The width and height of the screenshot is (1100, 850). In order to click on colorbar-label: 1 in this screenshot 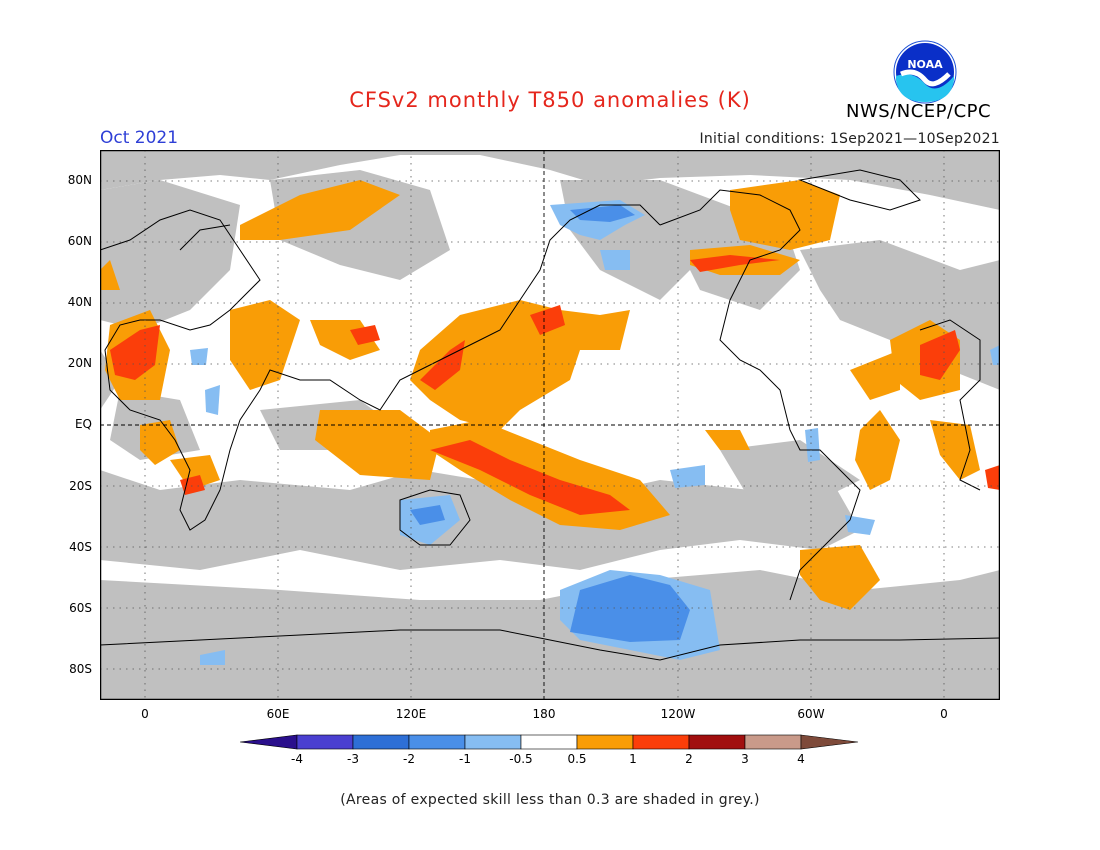, I will do `click(633, 759)`.